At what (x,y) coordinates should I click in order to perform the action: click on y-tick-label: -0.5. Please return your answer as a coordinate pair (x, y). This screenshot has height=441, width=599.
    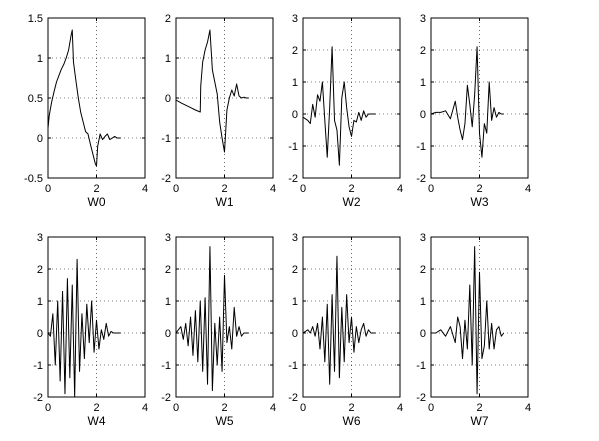
    Looking at the image, I should click on (33, 179).